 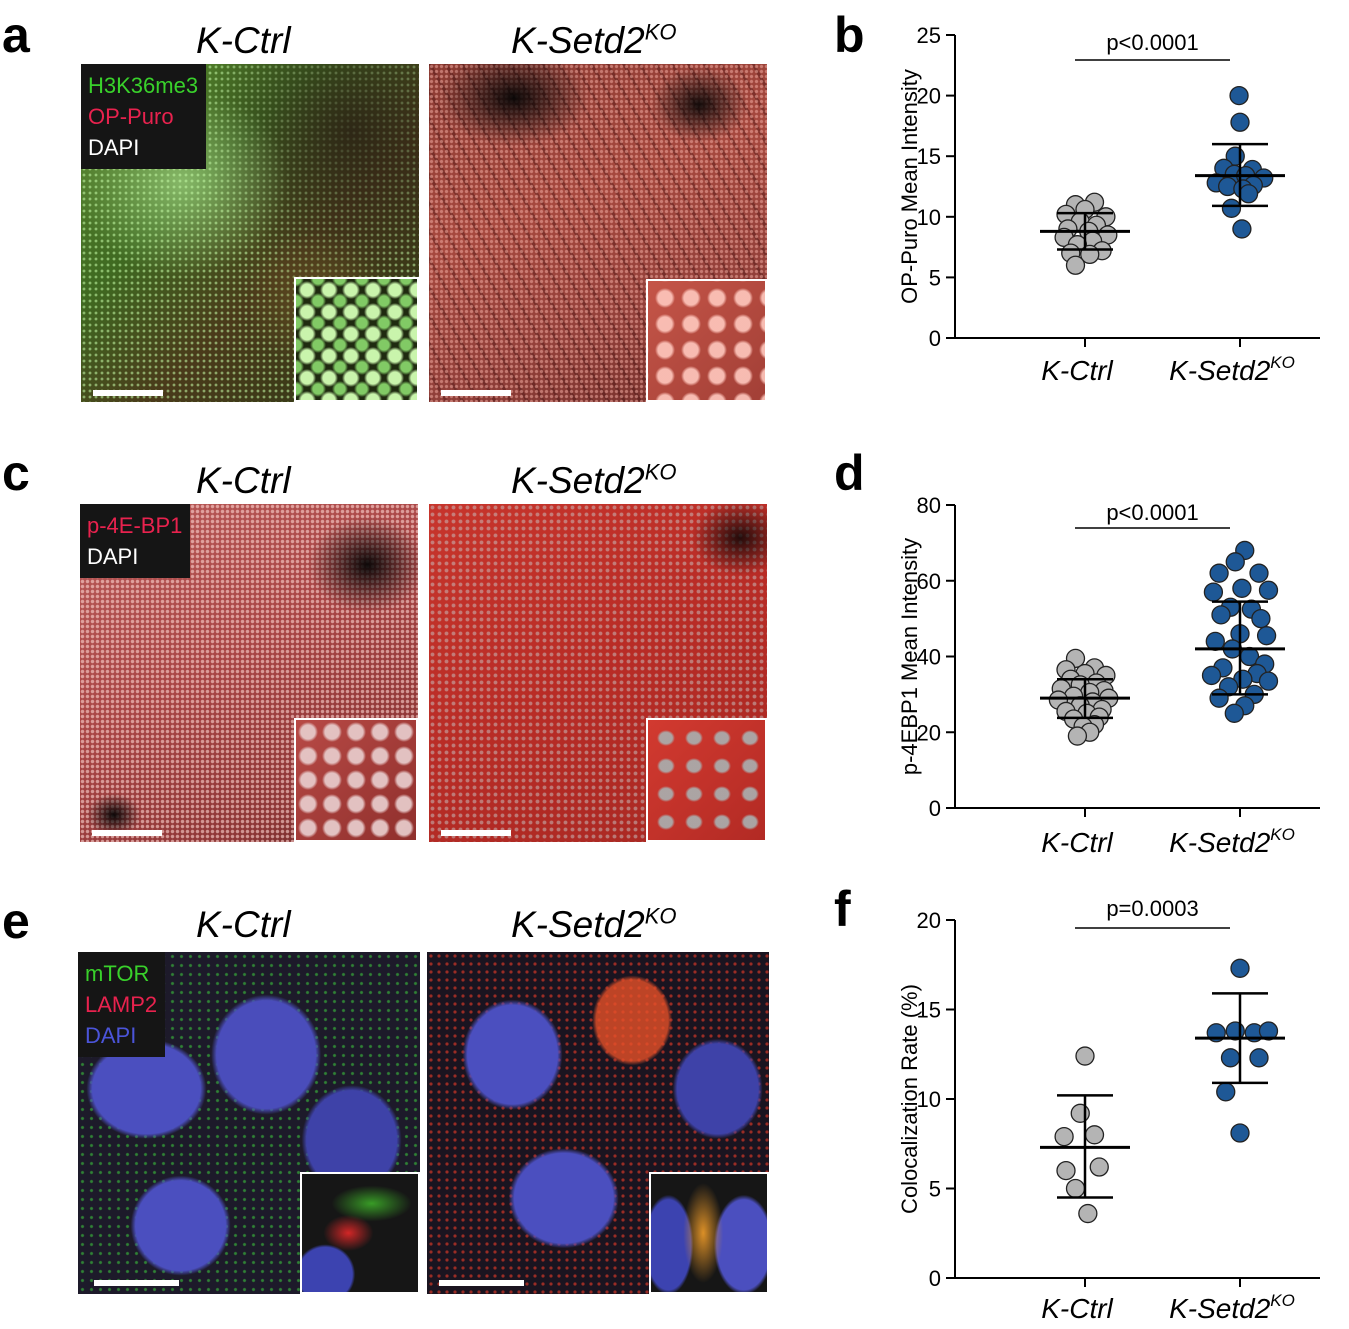 What do you see at coordinates (250, 233) in the screenshot?
I see `micrograph-k-ctrl-op-puro: H3K36me3 OP-Puro DAPI` at bounding box center [250, 233].